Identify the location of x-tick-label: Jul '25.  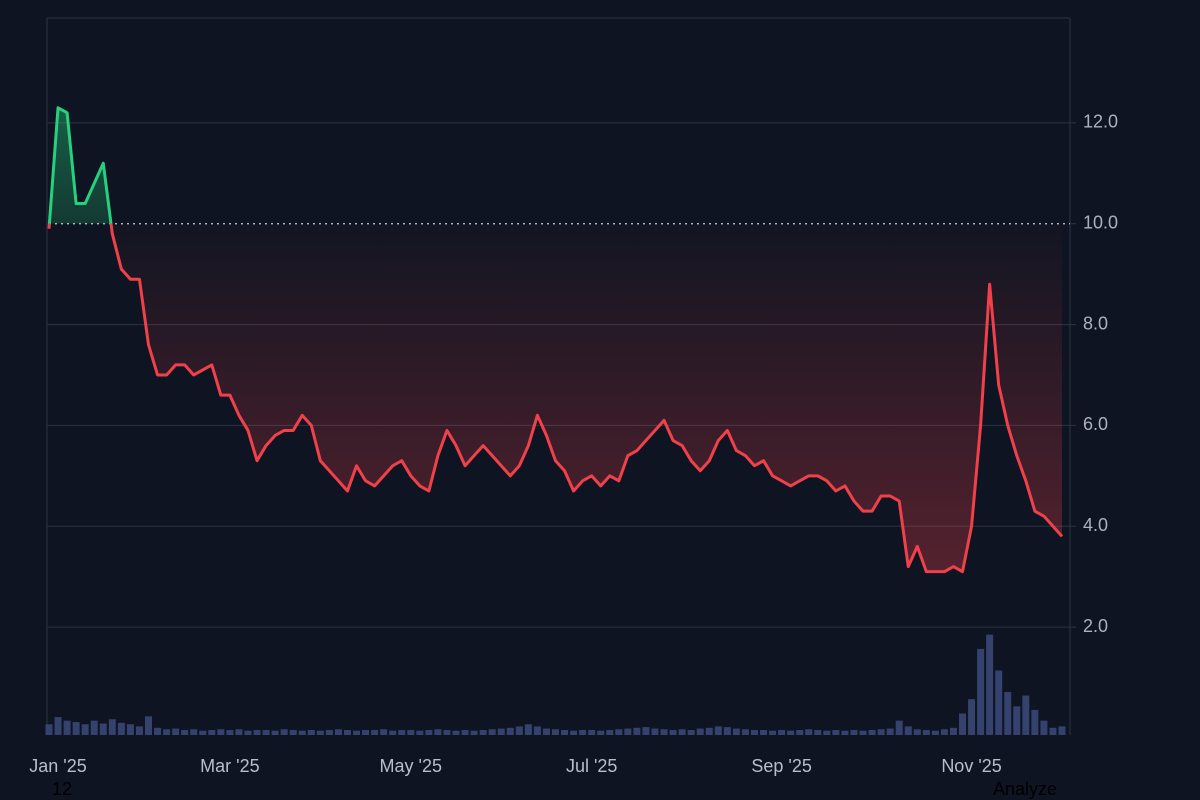
(591, 766).